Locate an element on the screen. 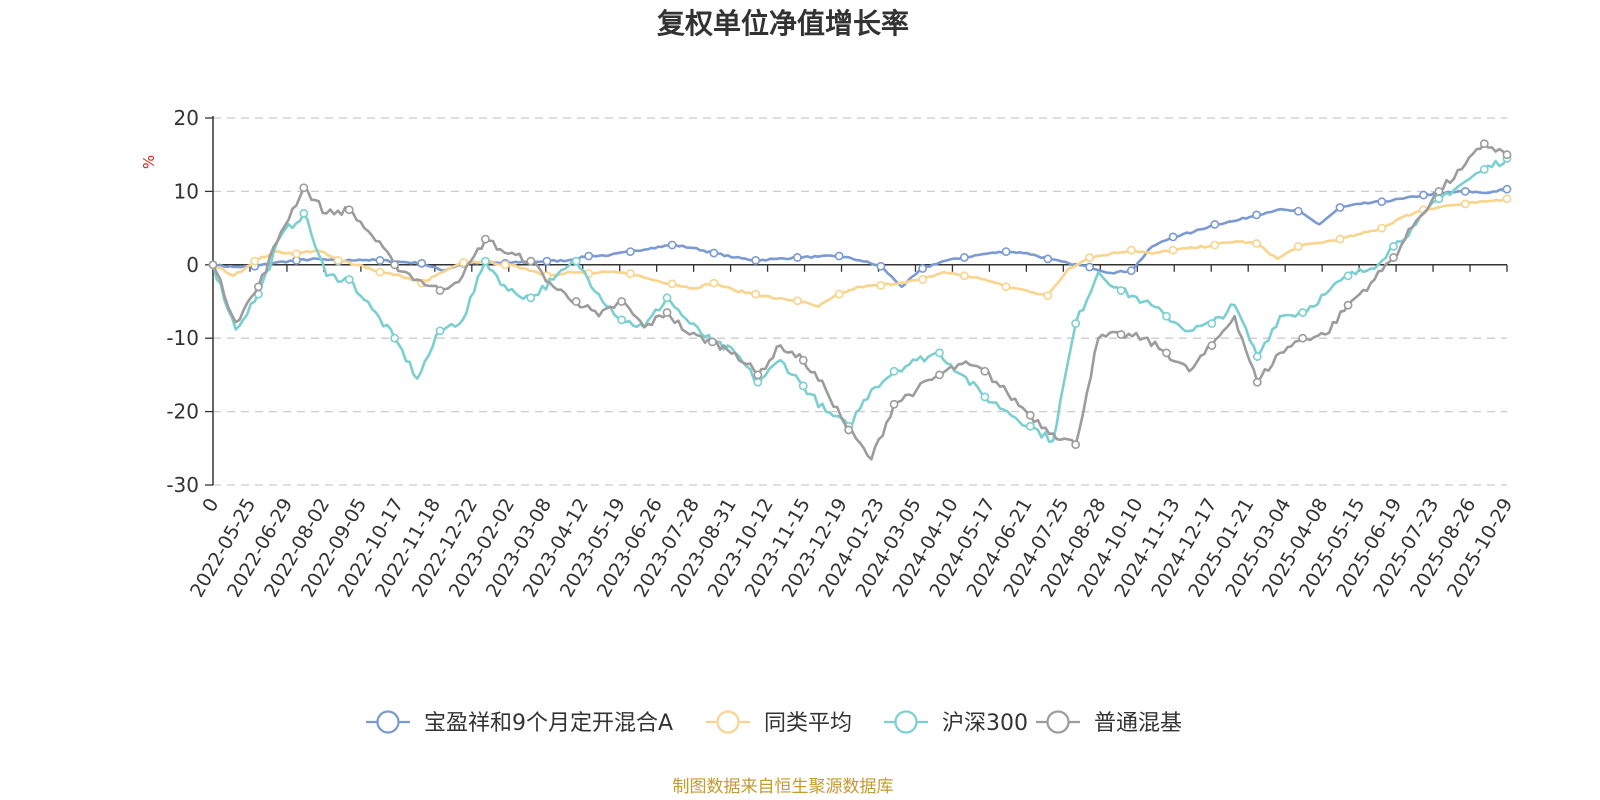  legend-item: 沪深300 is located at coordinates (956, 723).